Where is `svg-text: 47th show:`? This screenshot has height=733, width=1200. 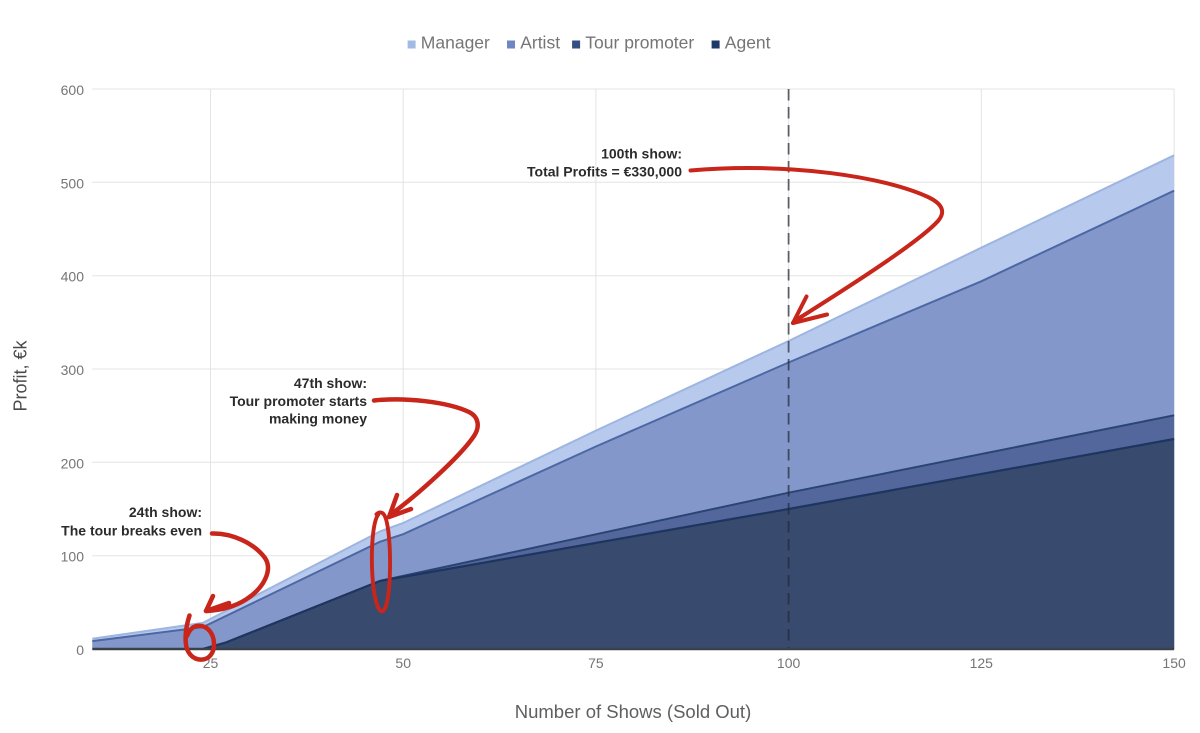 svg-text: 47th show: is located at coordinates (330, 383).